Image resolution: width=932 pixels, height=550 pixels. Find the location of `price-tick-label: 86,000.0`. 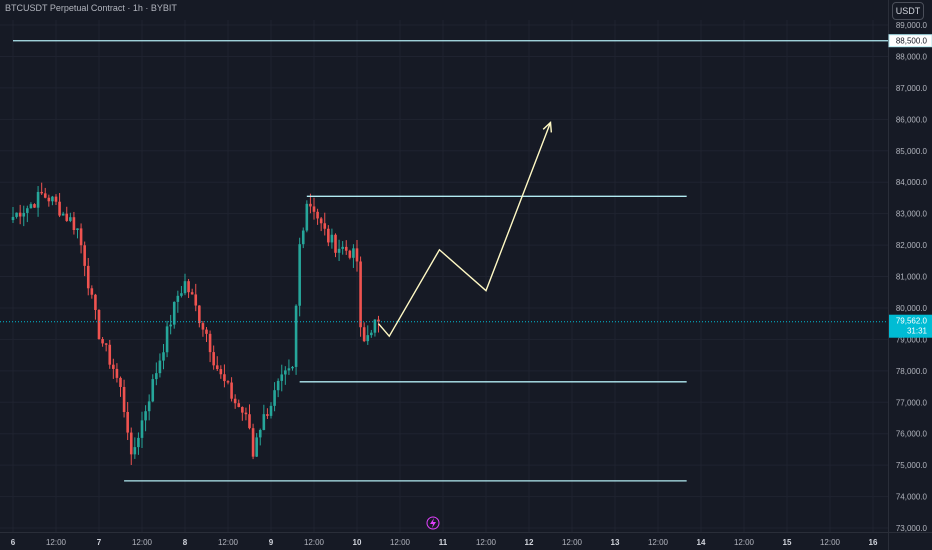

price-tick-label: 86,000.0 is located at coordinates (912, 119).